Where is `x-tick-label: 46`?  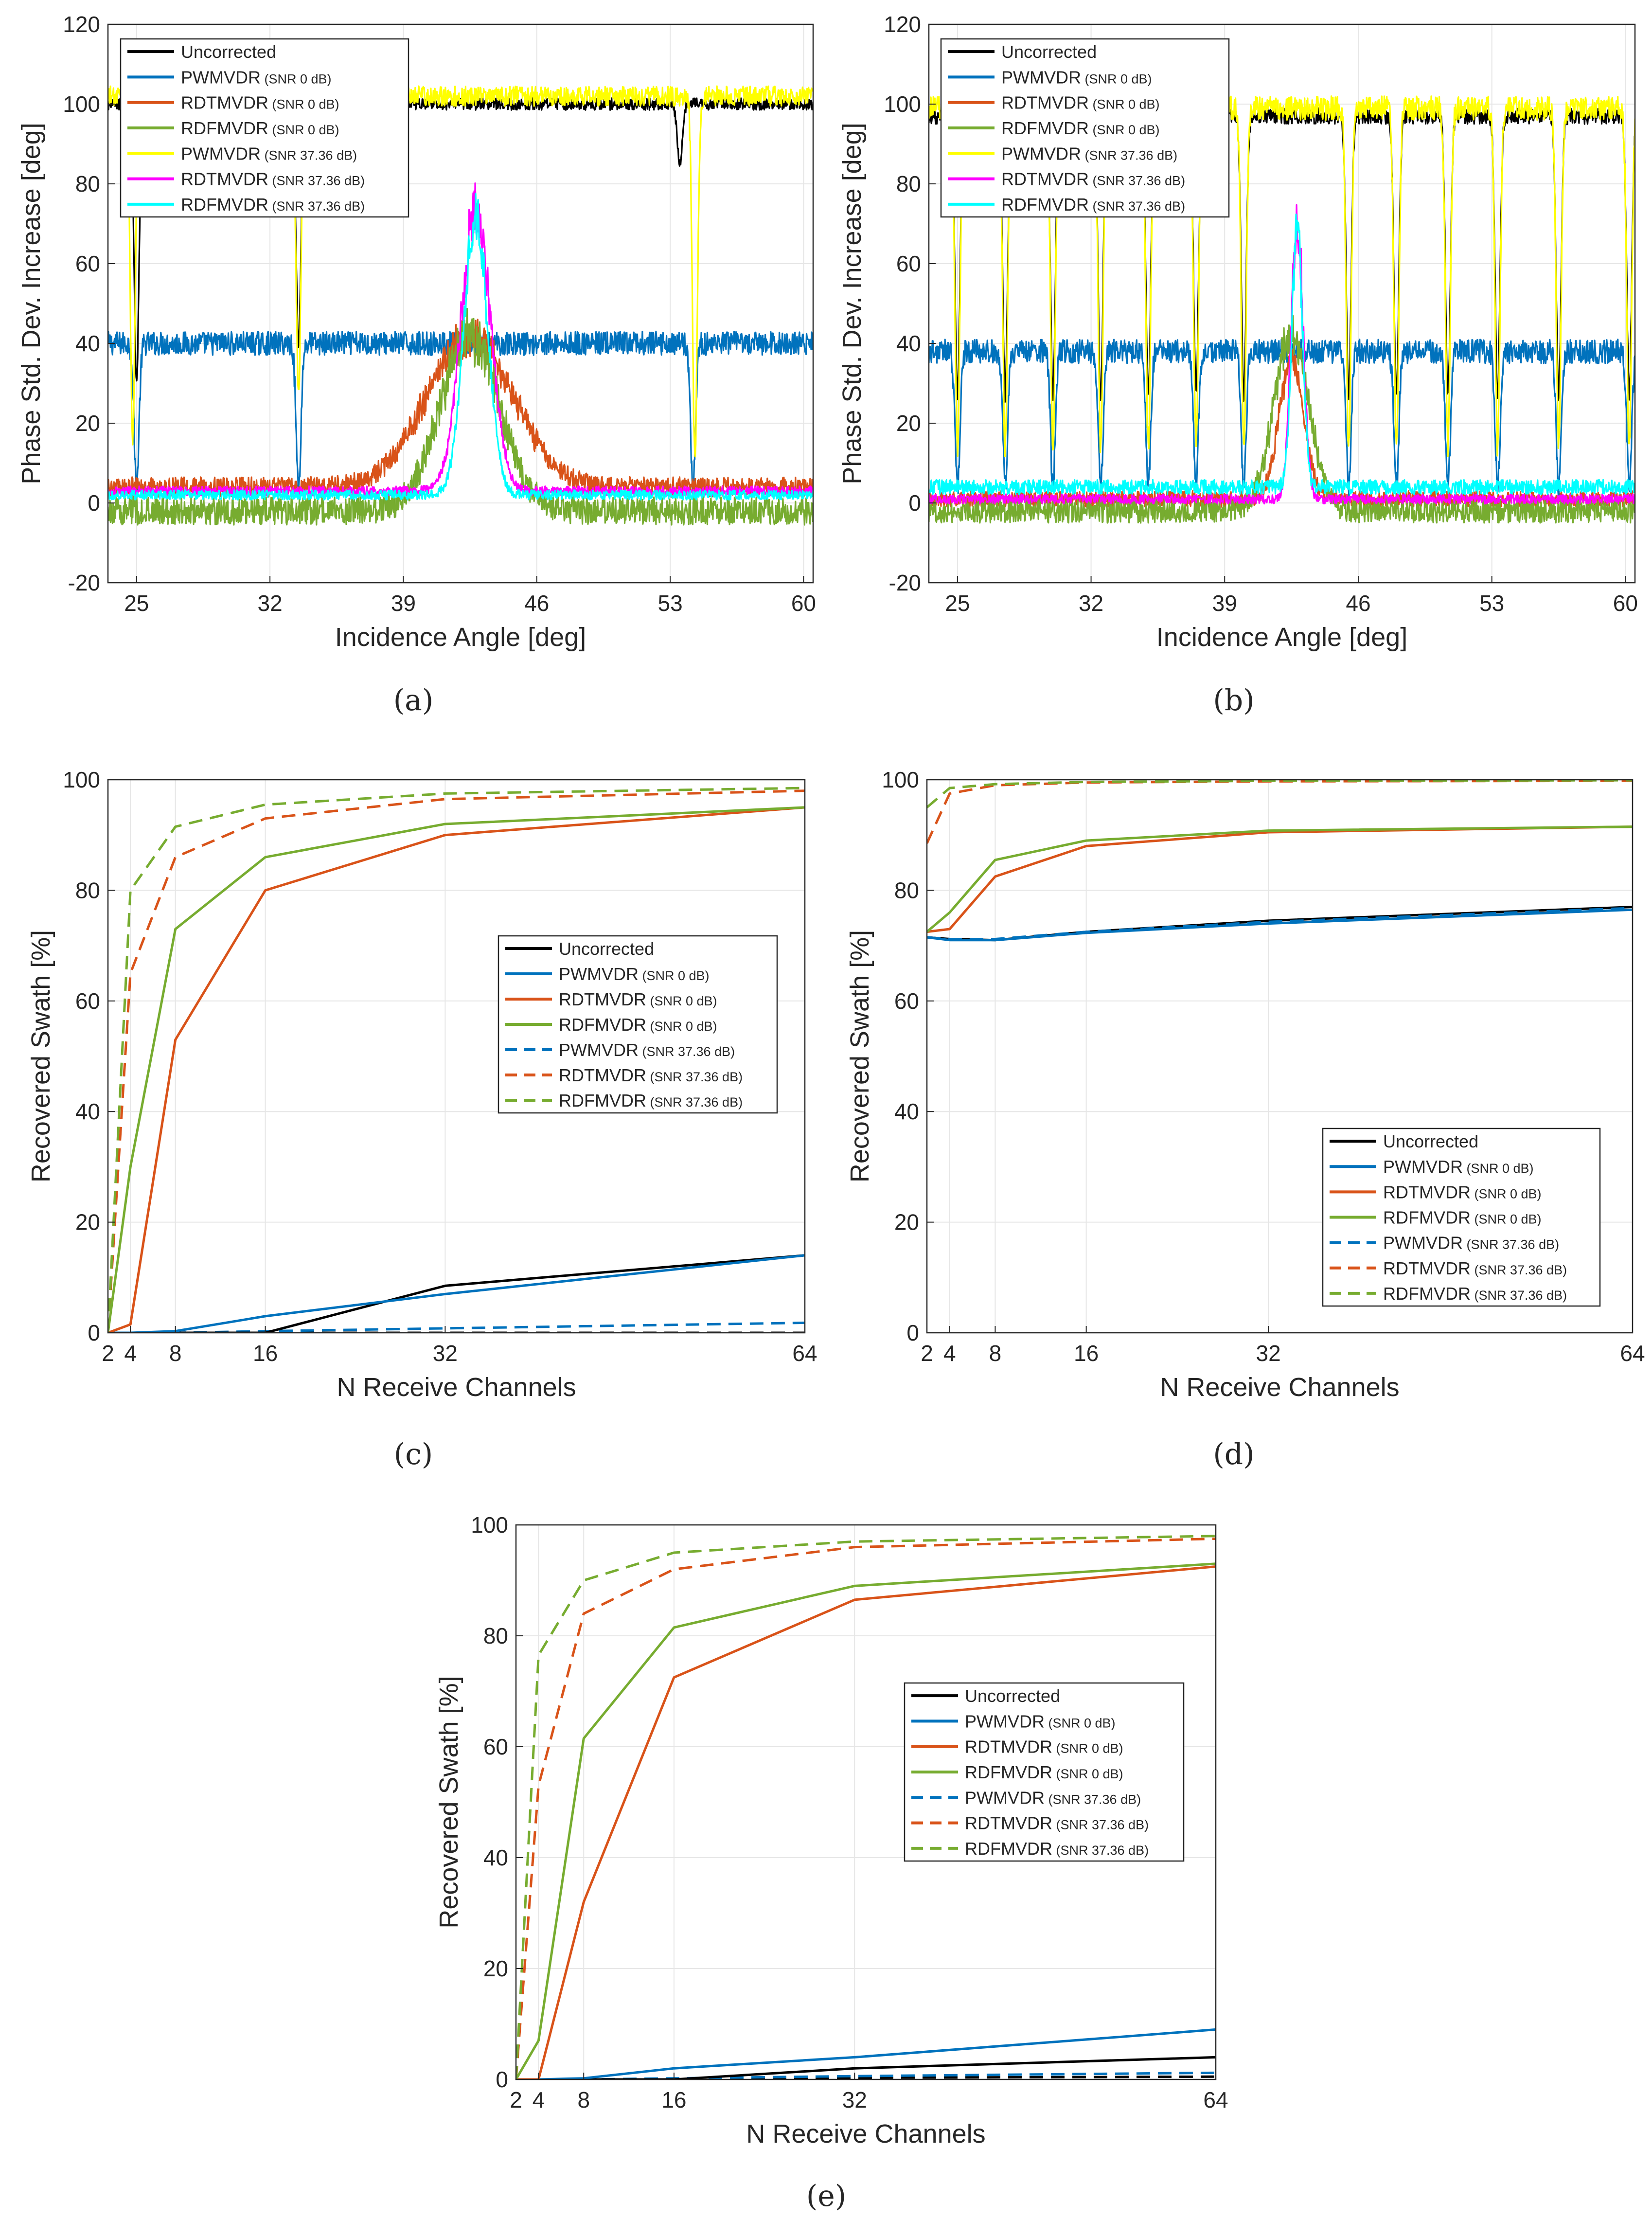 x-tick-label: 46 is located at coordinates (536, 603).